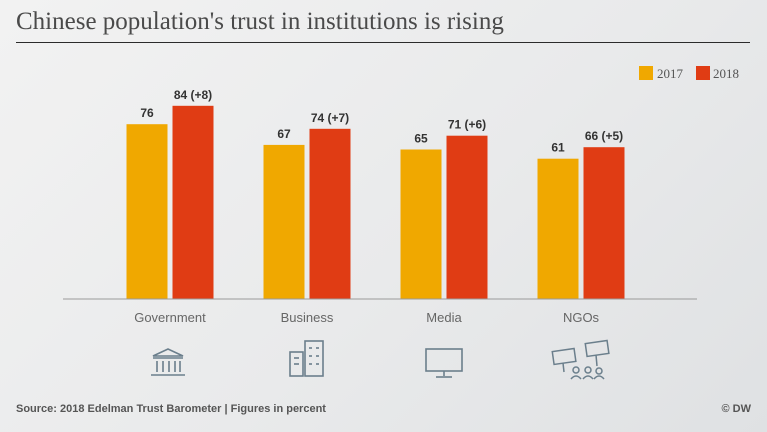 The height and width of the screenshot is (432, 767). What do you see at coordinates (147, 211) in the screenshot?
I see `bar-government-2017` at bounding box center [147, 211].